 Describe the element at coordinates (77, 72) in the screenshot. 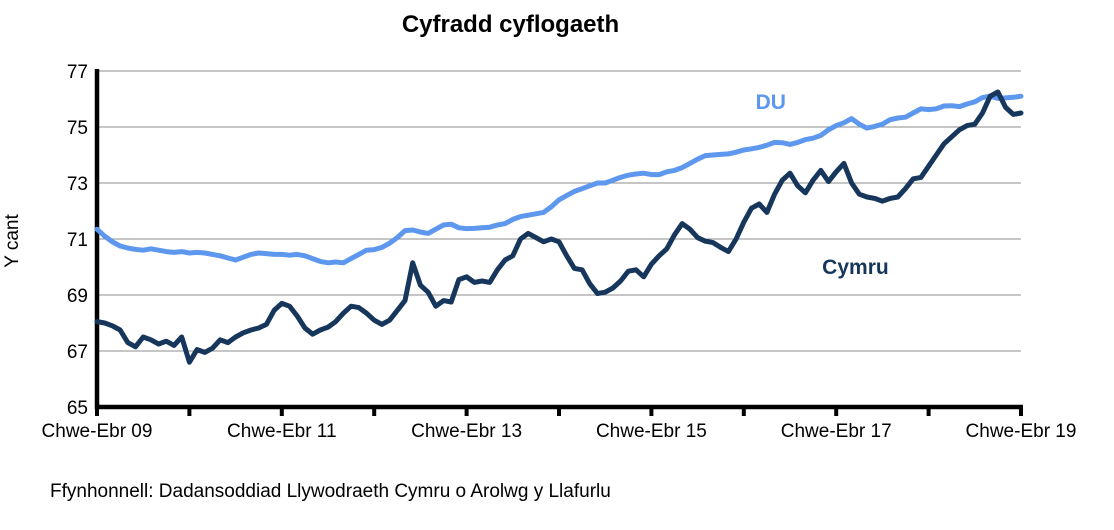

I see `y-tick-label: 77` at that location.